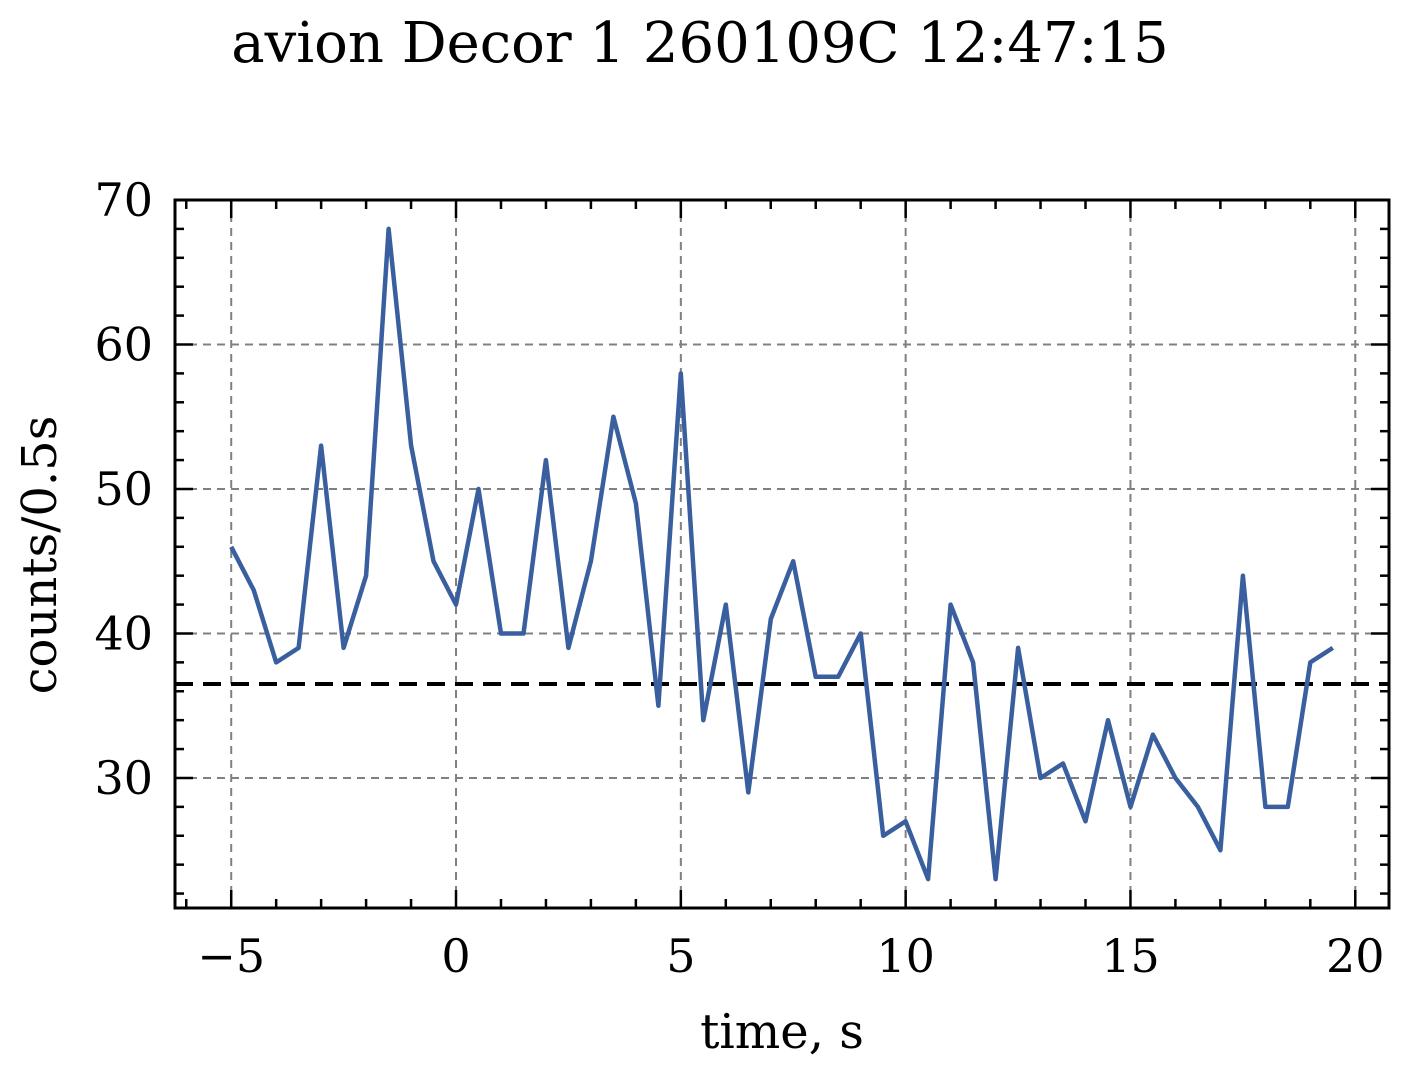 The image size is (1404, 1069). What do you see at coordinates (905, 956) in the screenshot?
I see `x-tick-label: 10` at bounding box center [905, 956].